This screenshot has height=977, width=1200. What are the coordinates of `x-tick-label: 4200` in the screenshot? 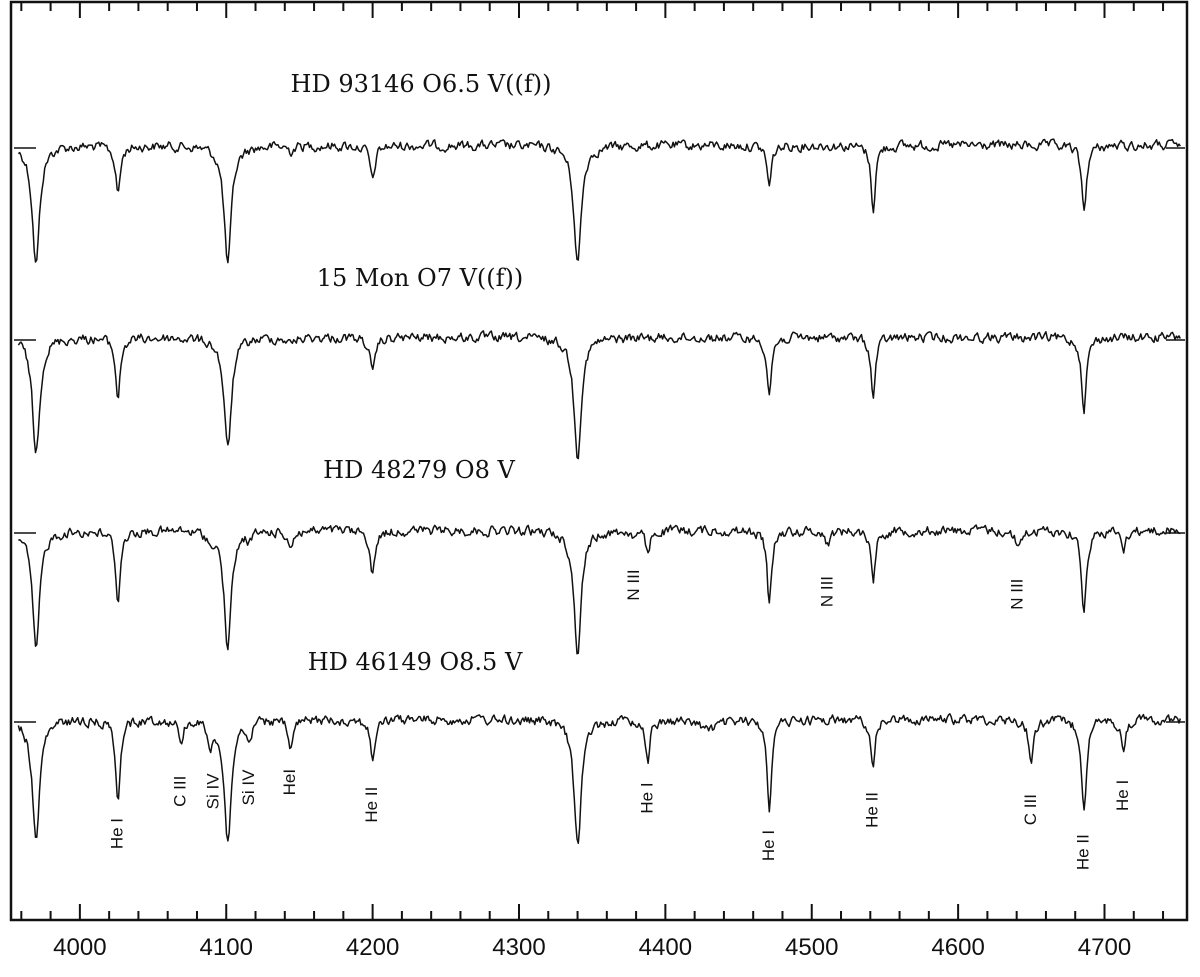 It's located at (372, 947).